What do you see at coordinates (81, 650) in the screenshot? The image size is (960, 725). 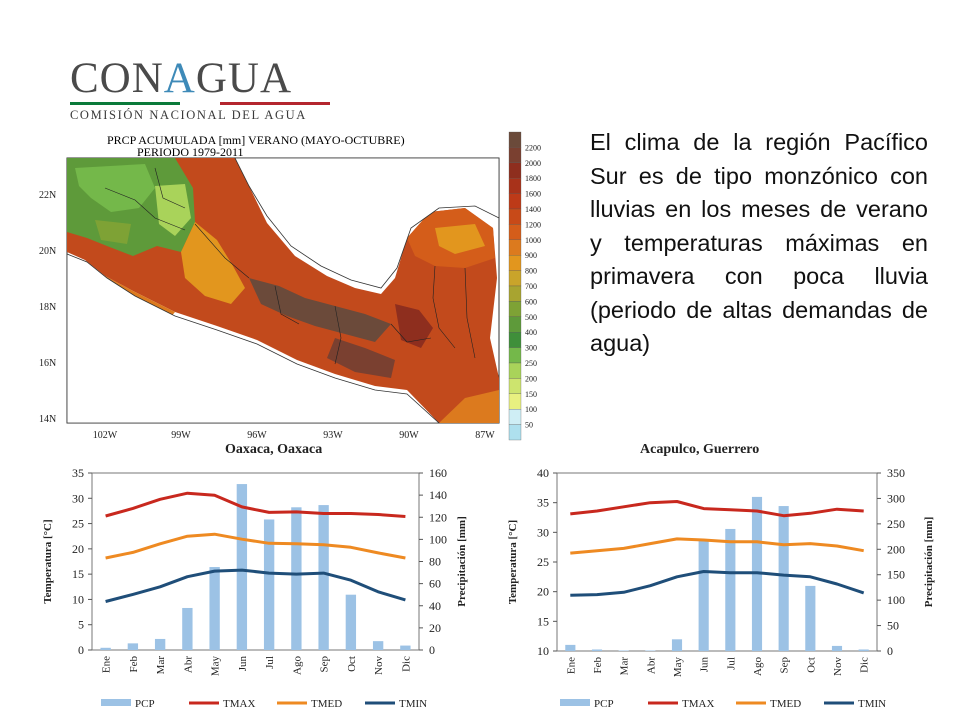 I see `left-tick-label: 0` at bounding box center [81, 650].